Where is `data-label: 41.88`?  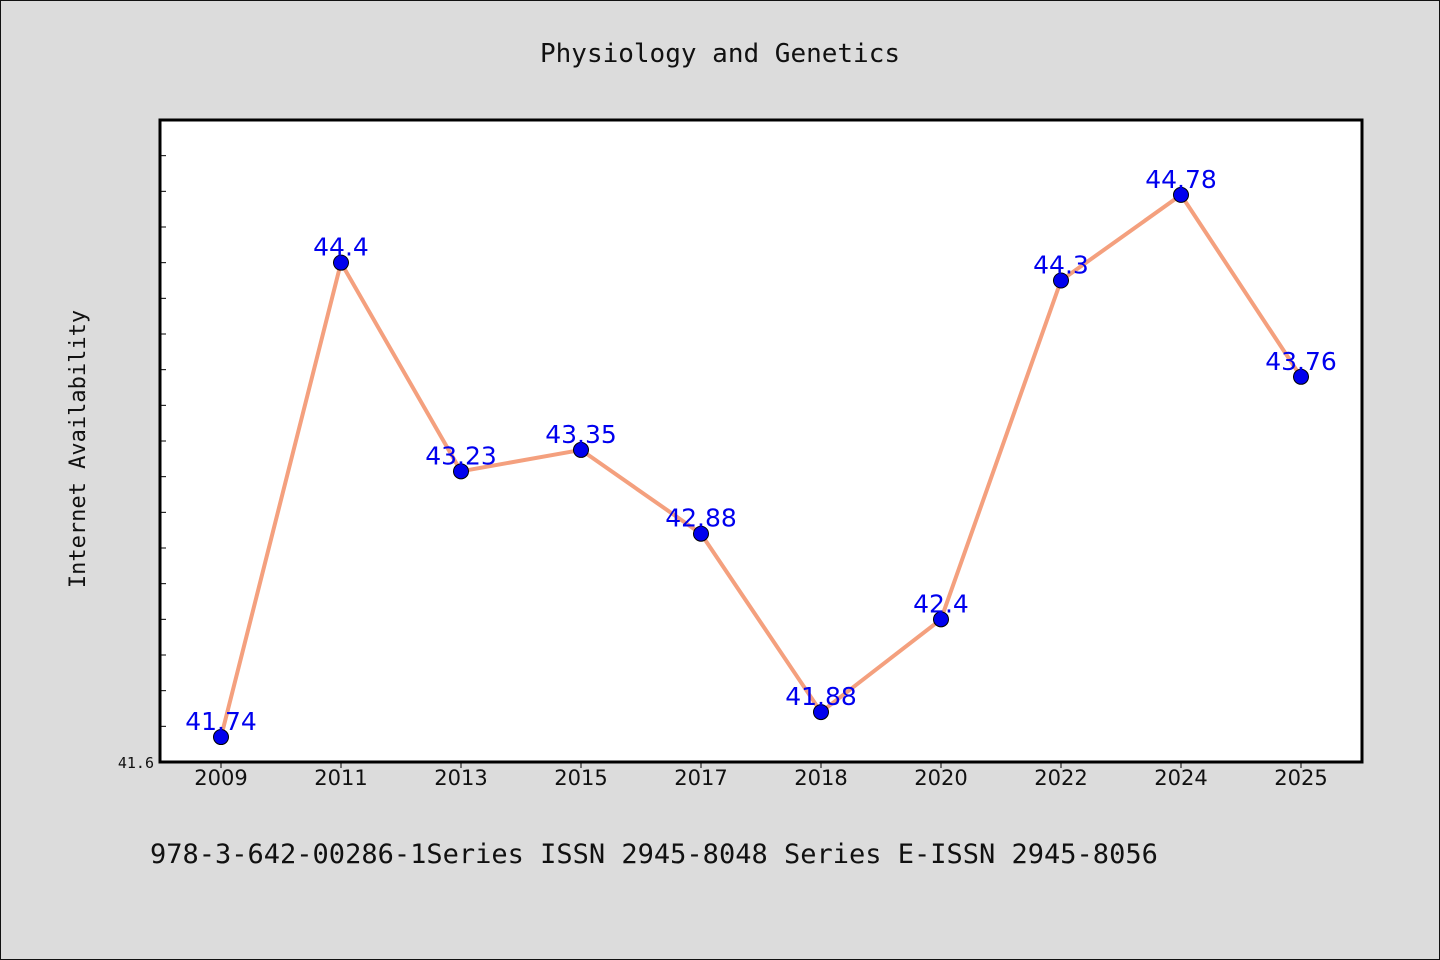 data-label: 41.88 is located at coordinates (821, 696).